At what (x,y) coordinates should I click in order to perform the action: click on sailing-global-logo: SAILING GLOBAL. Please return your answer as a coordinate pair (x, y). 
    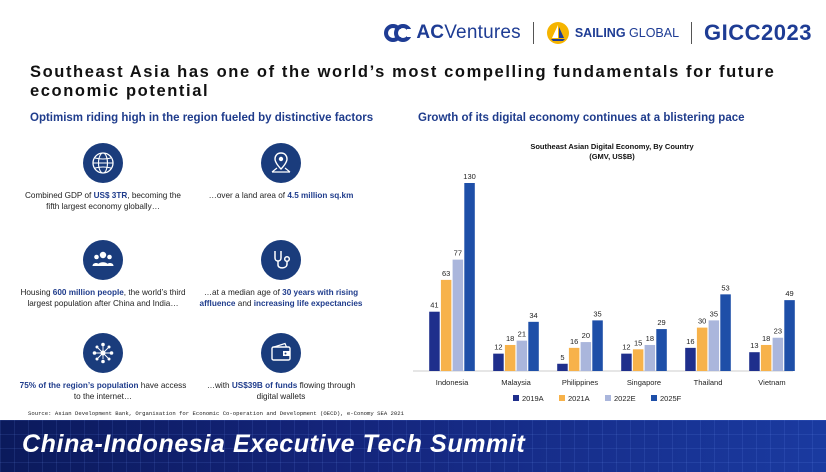
    Looking at the image, I should click on (612, 33).